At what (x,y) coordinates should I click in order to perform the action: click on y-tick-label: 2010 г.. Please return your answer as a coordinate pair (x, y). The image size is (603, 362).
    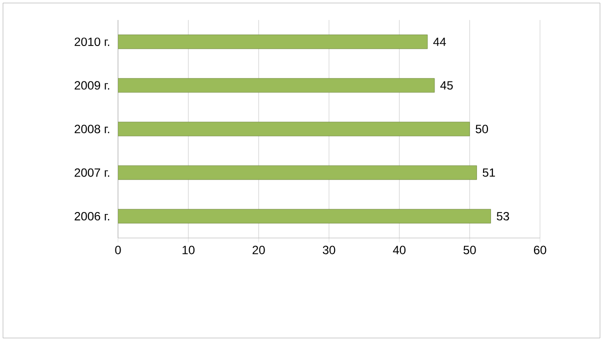
    Looking at the image, I should click on (92, 42).